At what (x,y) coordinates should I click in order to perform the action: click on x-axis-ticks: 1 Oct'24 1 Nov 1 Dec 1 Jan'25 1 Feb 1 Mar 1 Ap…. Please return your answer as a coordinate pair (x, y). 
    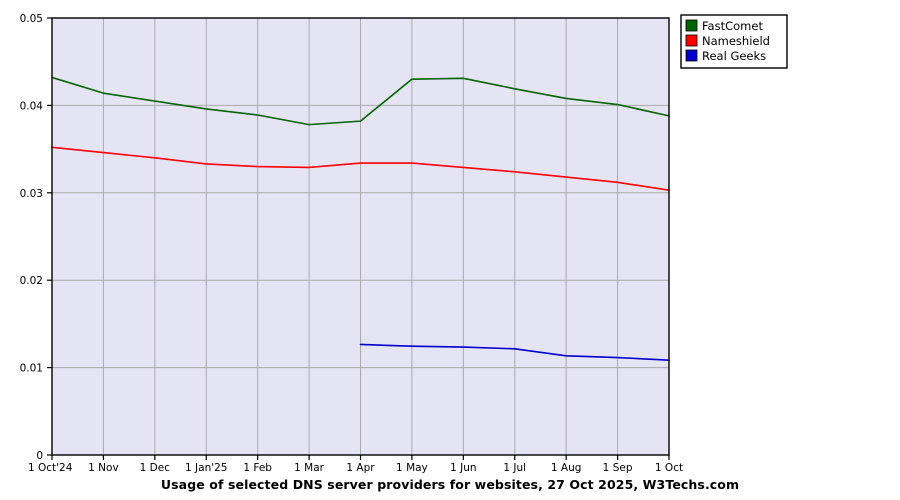
    Looking at the image, I should click on (355, 464).